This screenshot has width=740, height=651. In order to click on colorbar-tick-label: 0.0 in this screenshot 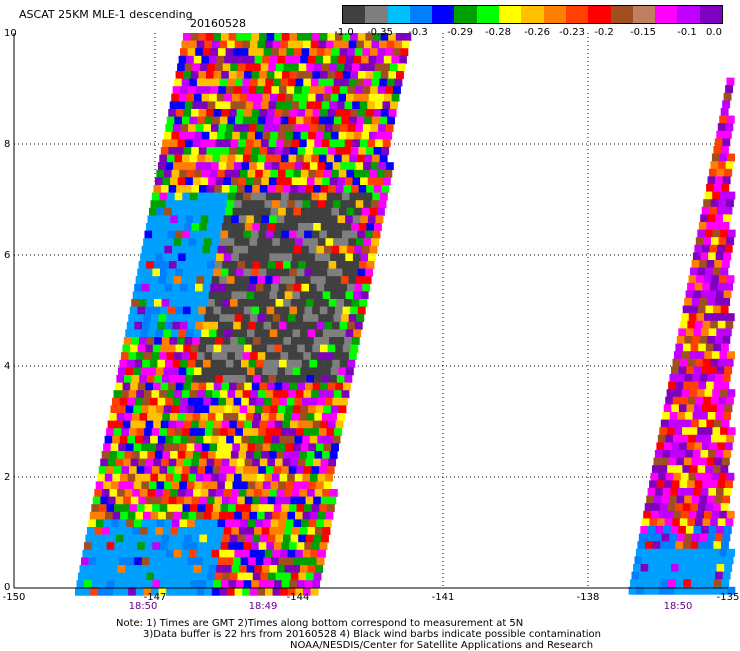, I will do `click(714, 32)`.